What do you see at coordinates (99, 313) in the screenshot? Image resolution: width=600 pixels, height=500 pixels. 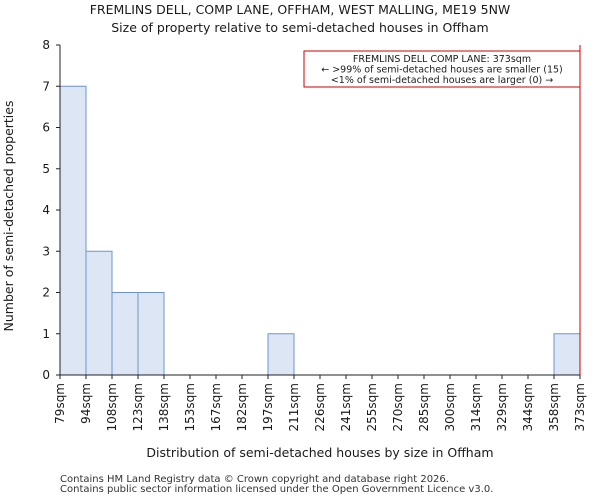 I see `bar-94sqm` at bounding box center [99, 313].